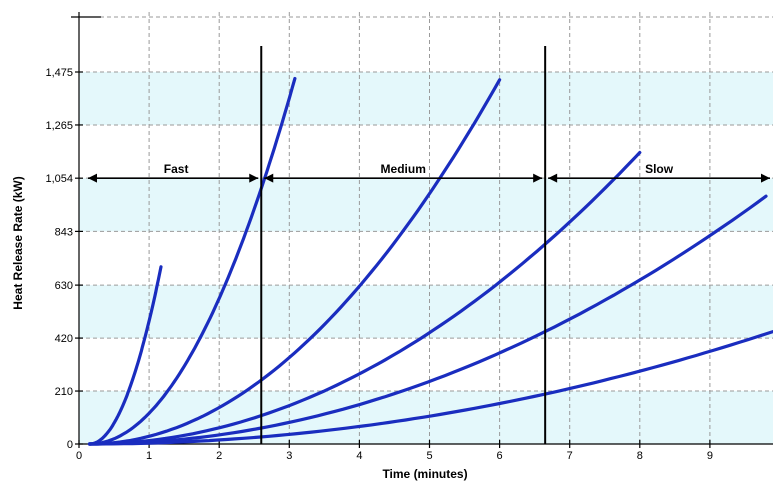  Describe the element at coordinates (125, 355) in the screenshot. I see `curve-75s` at that location.